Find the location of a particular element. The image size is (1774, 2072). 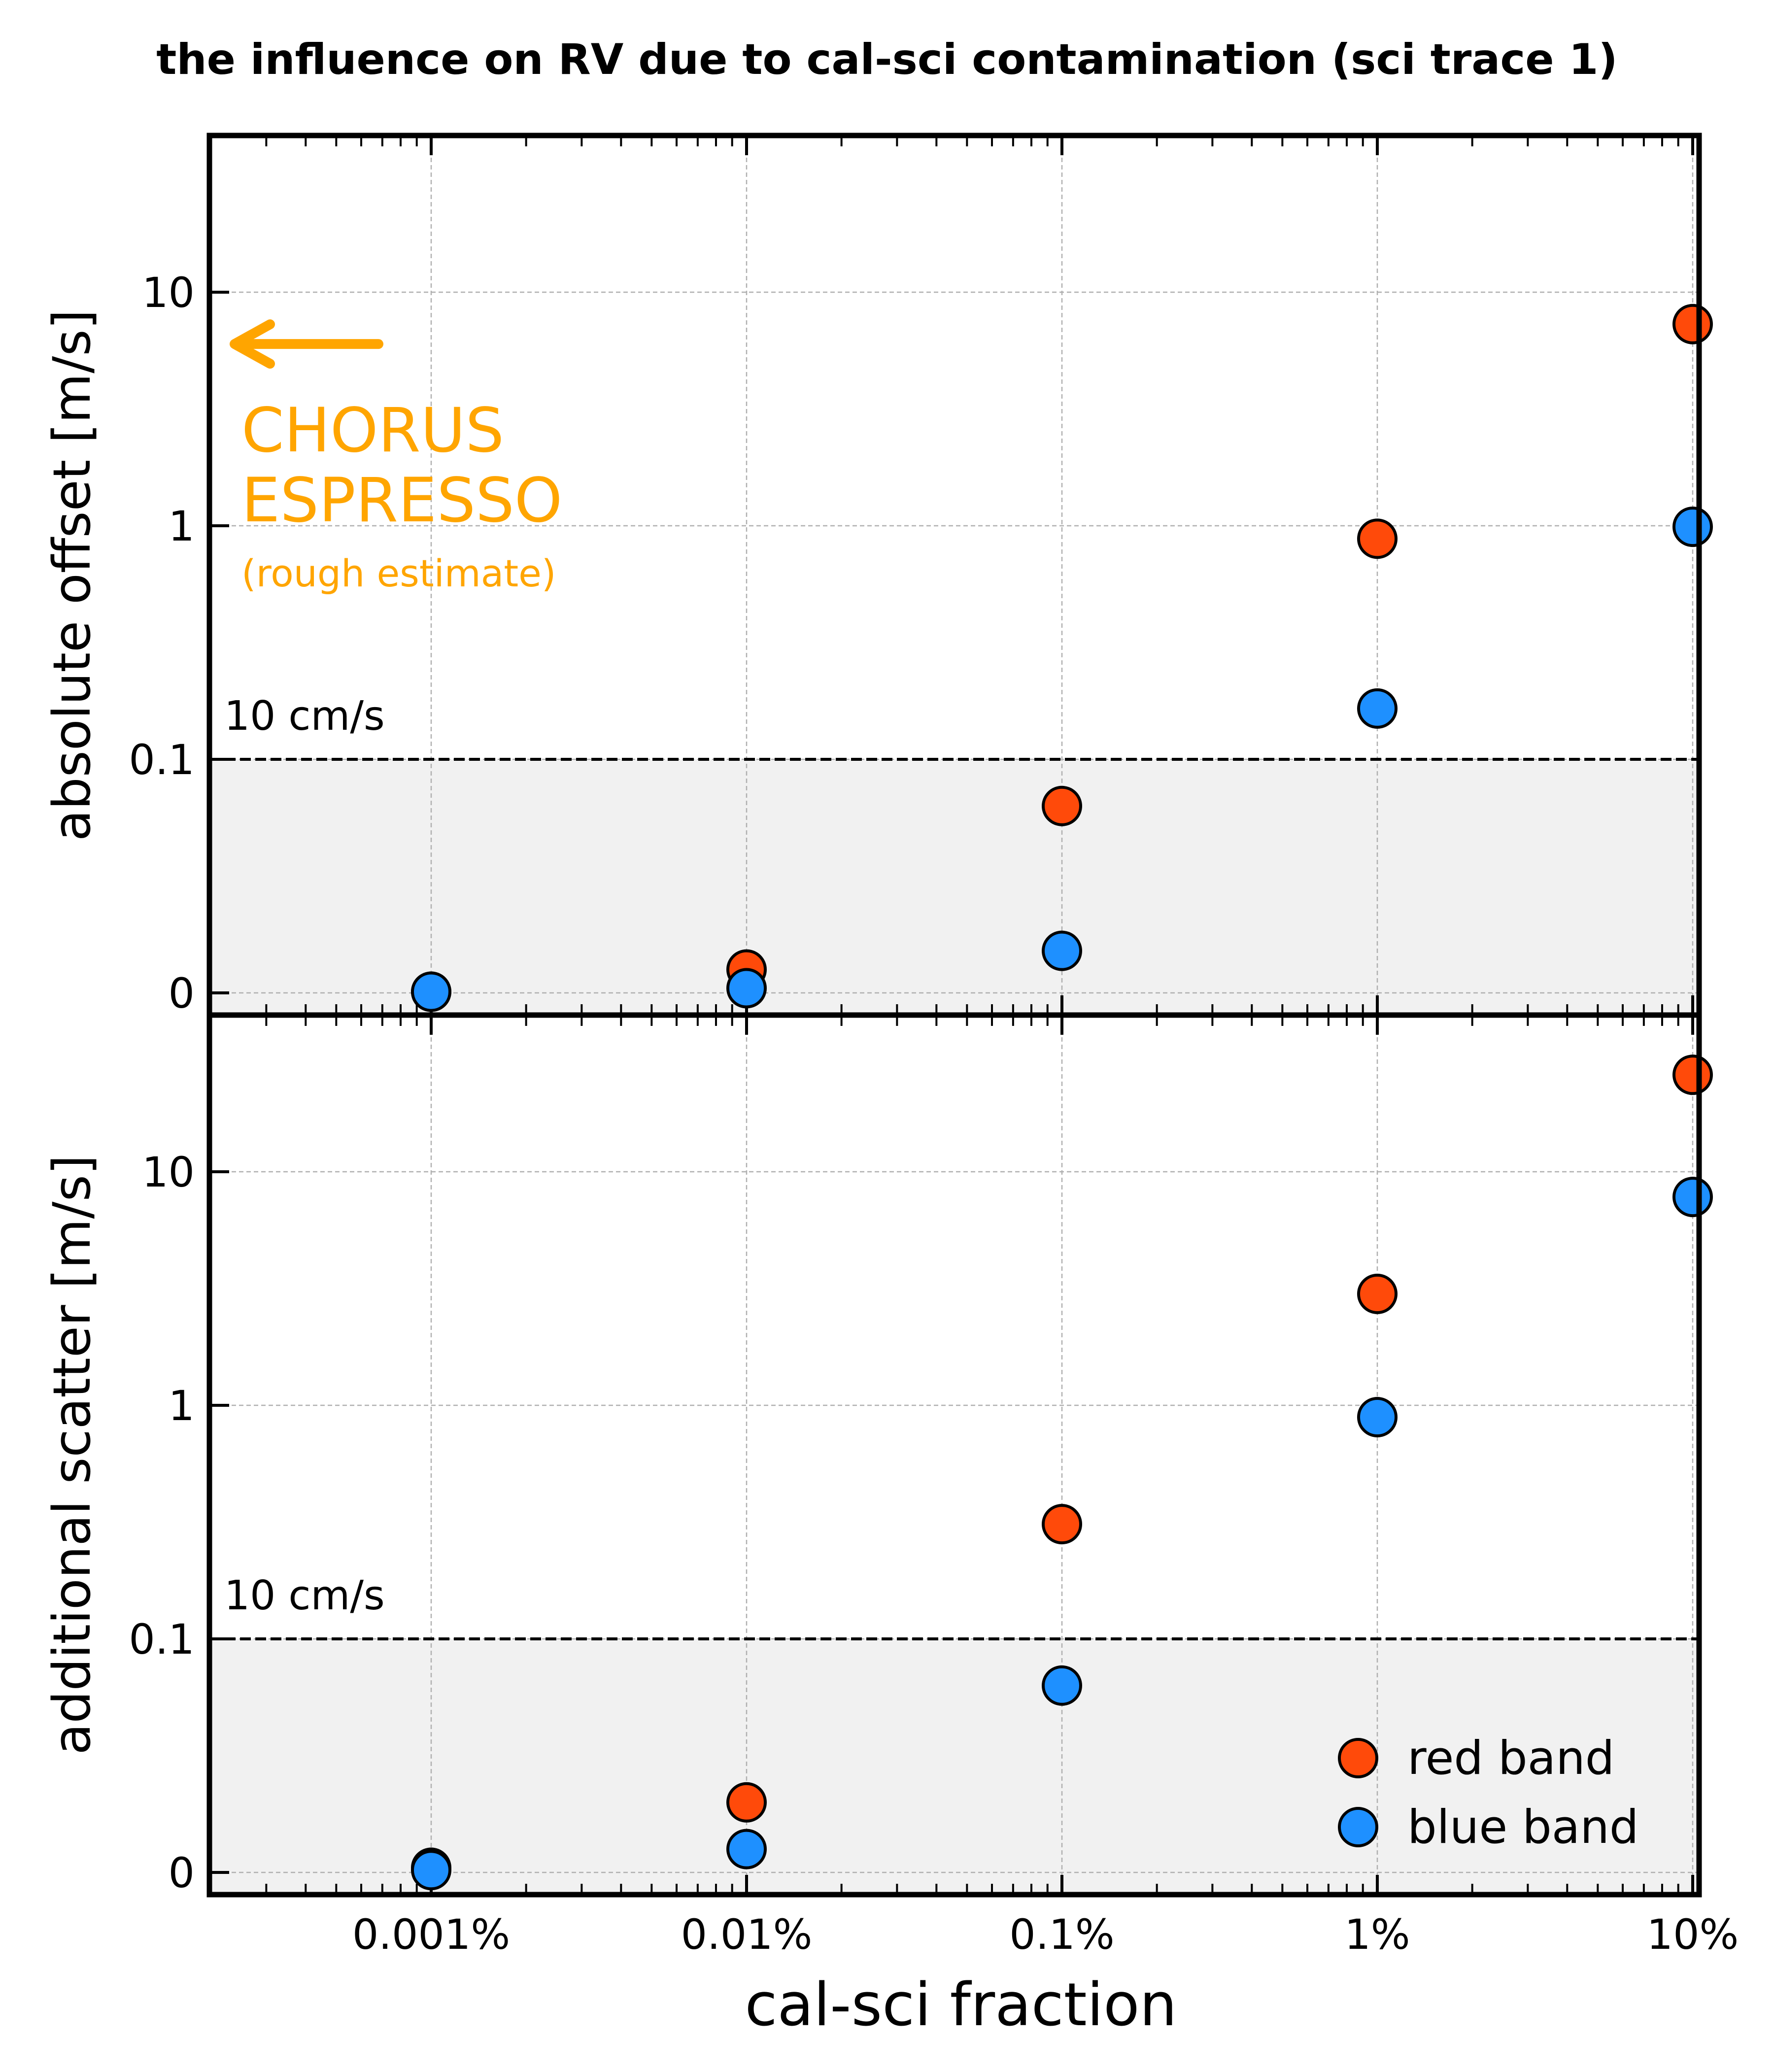

annotation-arrow-head is located at coordinates (253, 344).